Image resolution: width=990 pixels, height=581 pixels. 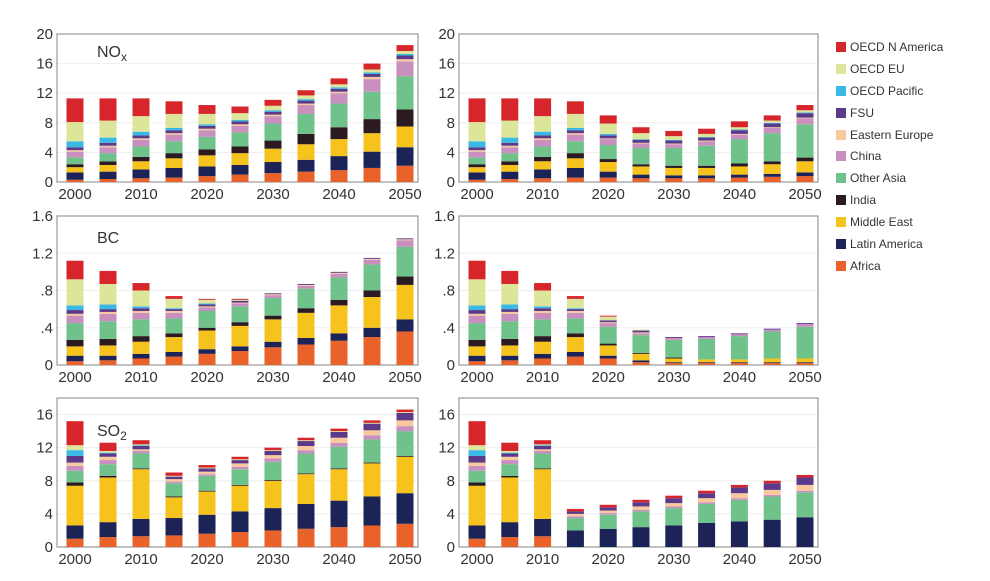 I want to click on y-tick-label: 4, so click(x=451, y=152).